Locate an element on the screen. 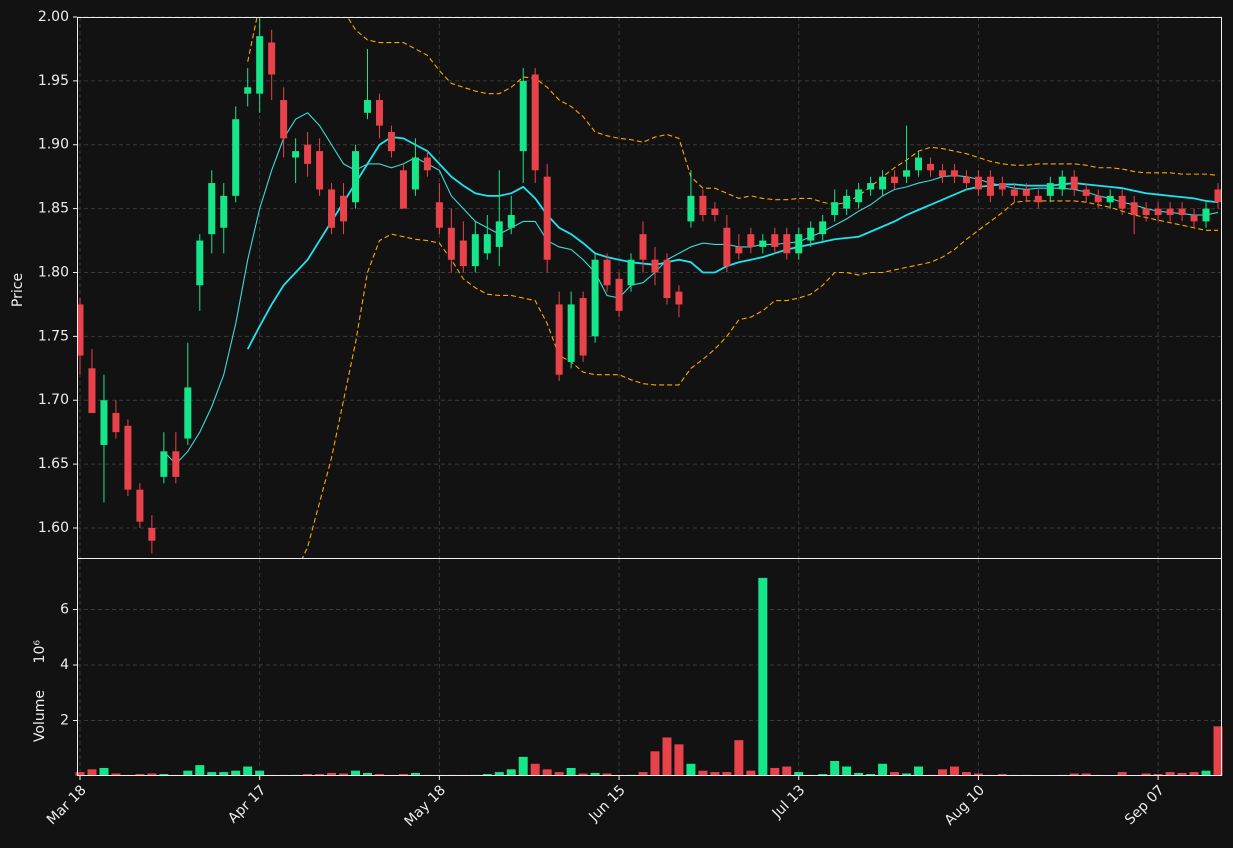  y-tick-label: 1.75 is located at coordinates (53, 336).